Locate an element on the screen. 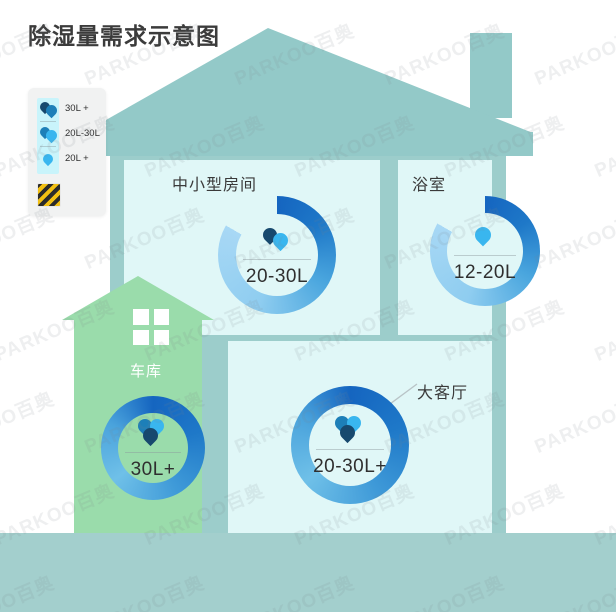  legend-item-label: 20L-30L is located at coordinates (82, 133).